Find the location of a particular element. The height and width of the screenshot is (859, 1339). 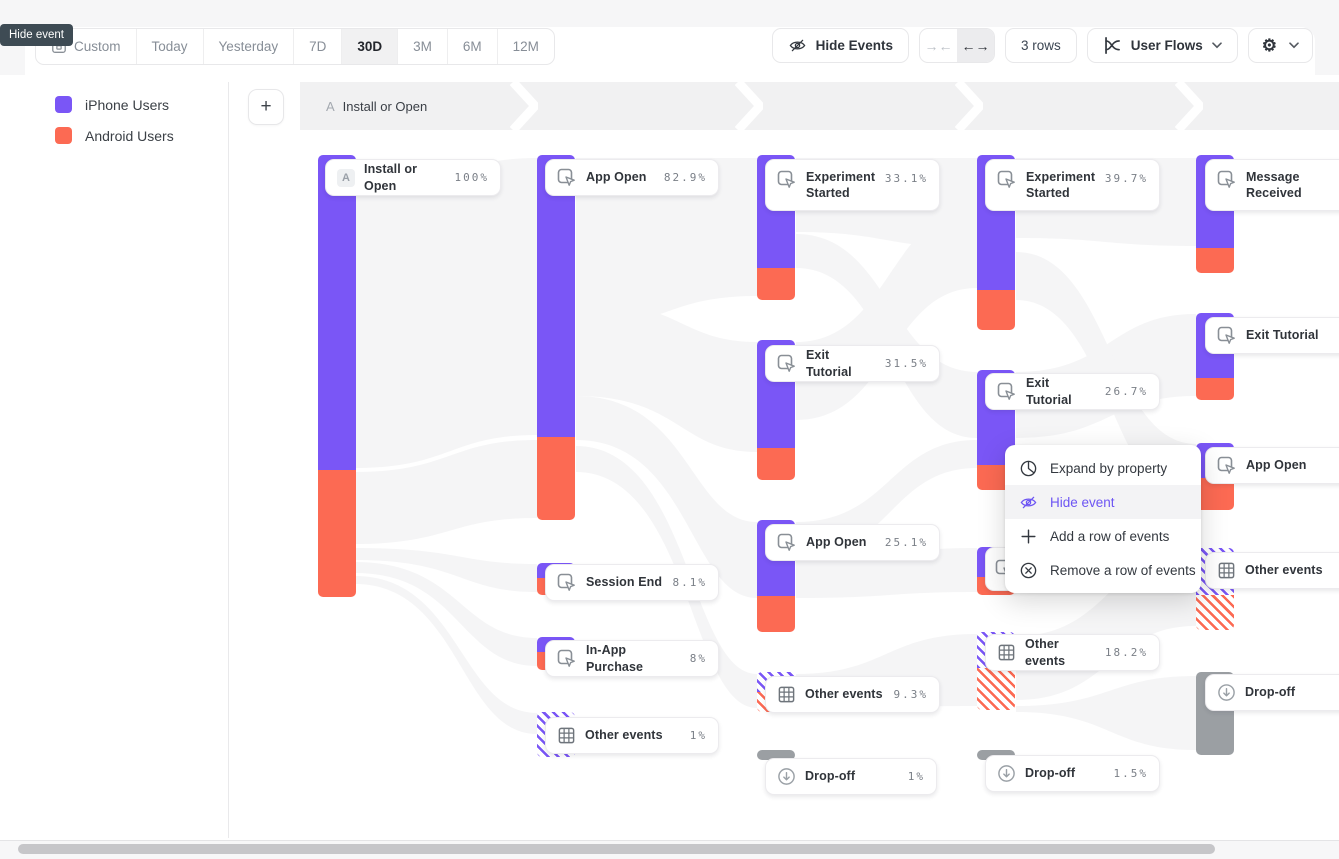

node-card-other-events: Other events 1% is located at coordinates (632, 735).